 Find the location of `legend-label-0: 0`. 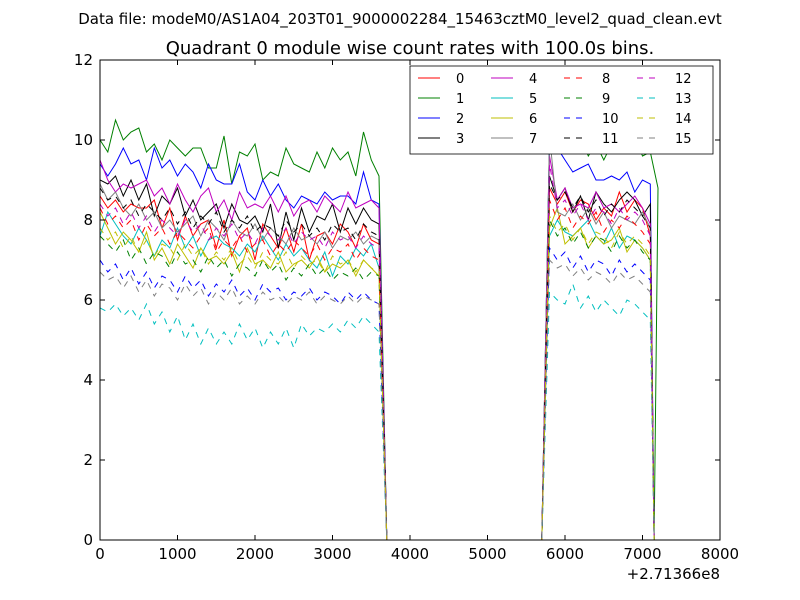

legend-label-0: 0 is located at coordinates (460, 79).